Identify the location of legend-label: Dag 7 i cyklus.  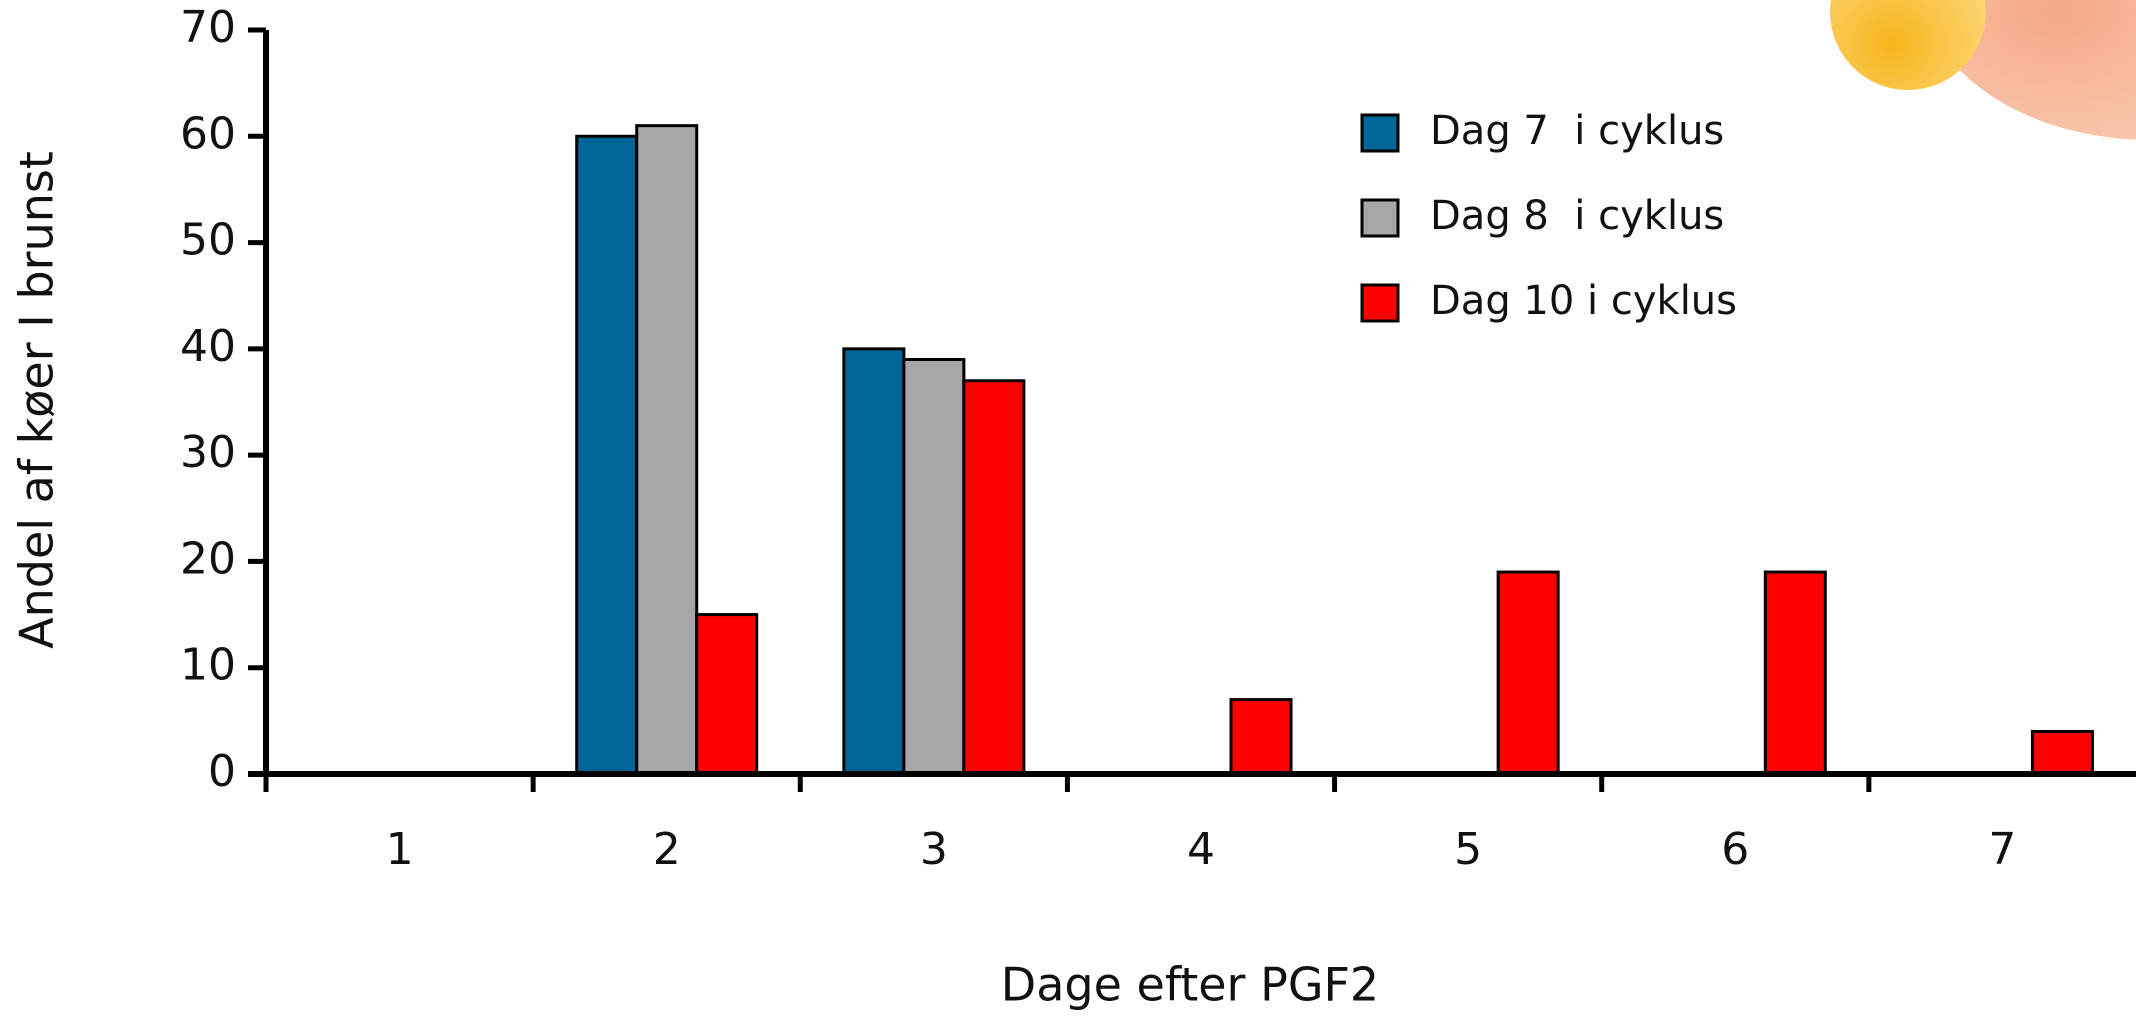
(1577, 131).